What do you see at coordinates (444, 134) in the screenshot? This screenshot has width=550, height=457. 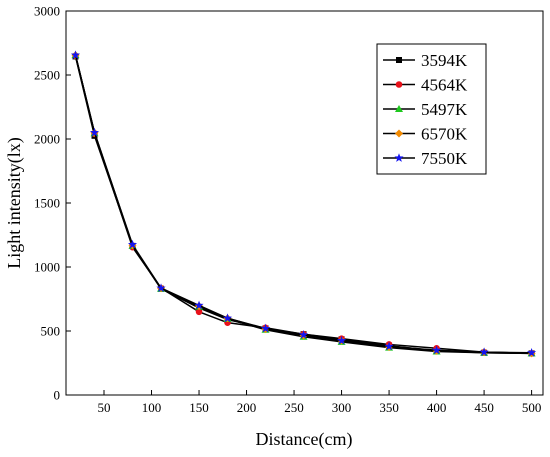 I see `legend-label: 6570K` at bounding box center [444, 134].